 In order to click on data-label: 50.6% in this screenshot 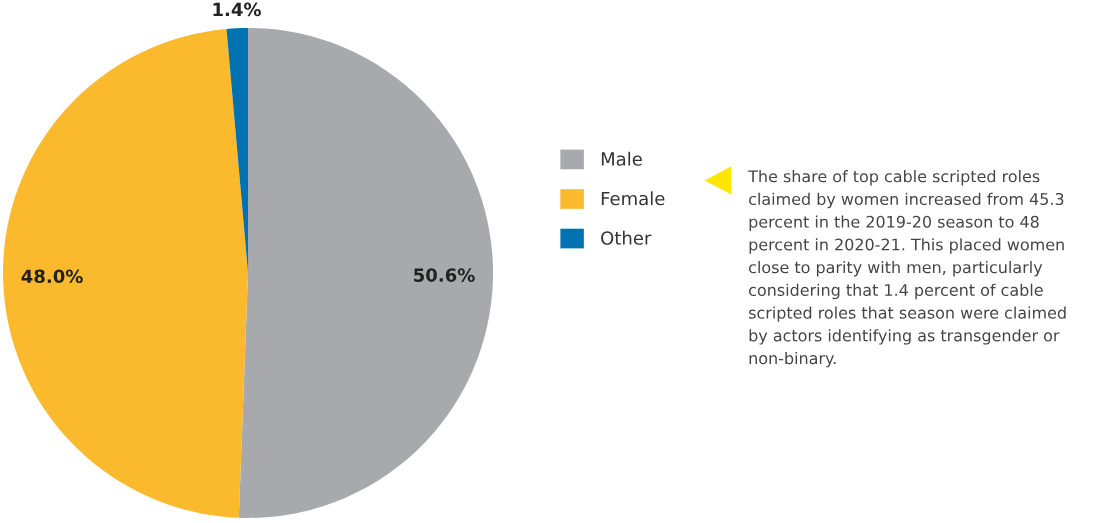, I will do `click(444, 275)`.